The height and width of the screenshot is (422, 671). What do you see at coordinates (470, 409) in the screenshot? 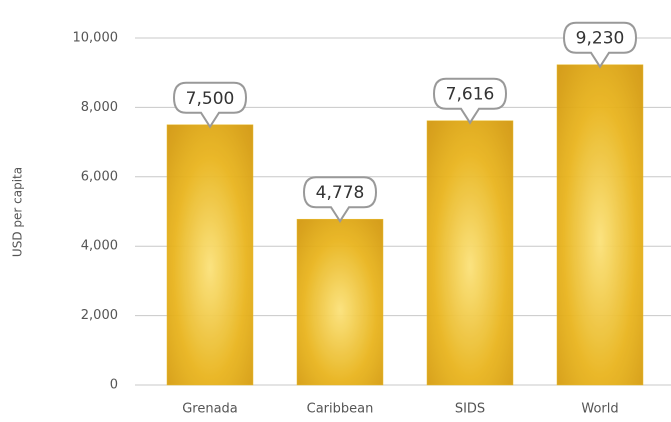
I see `x-tick-label: SIDS` at bounding box center [470, 409].